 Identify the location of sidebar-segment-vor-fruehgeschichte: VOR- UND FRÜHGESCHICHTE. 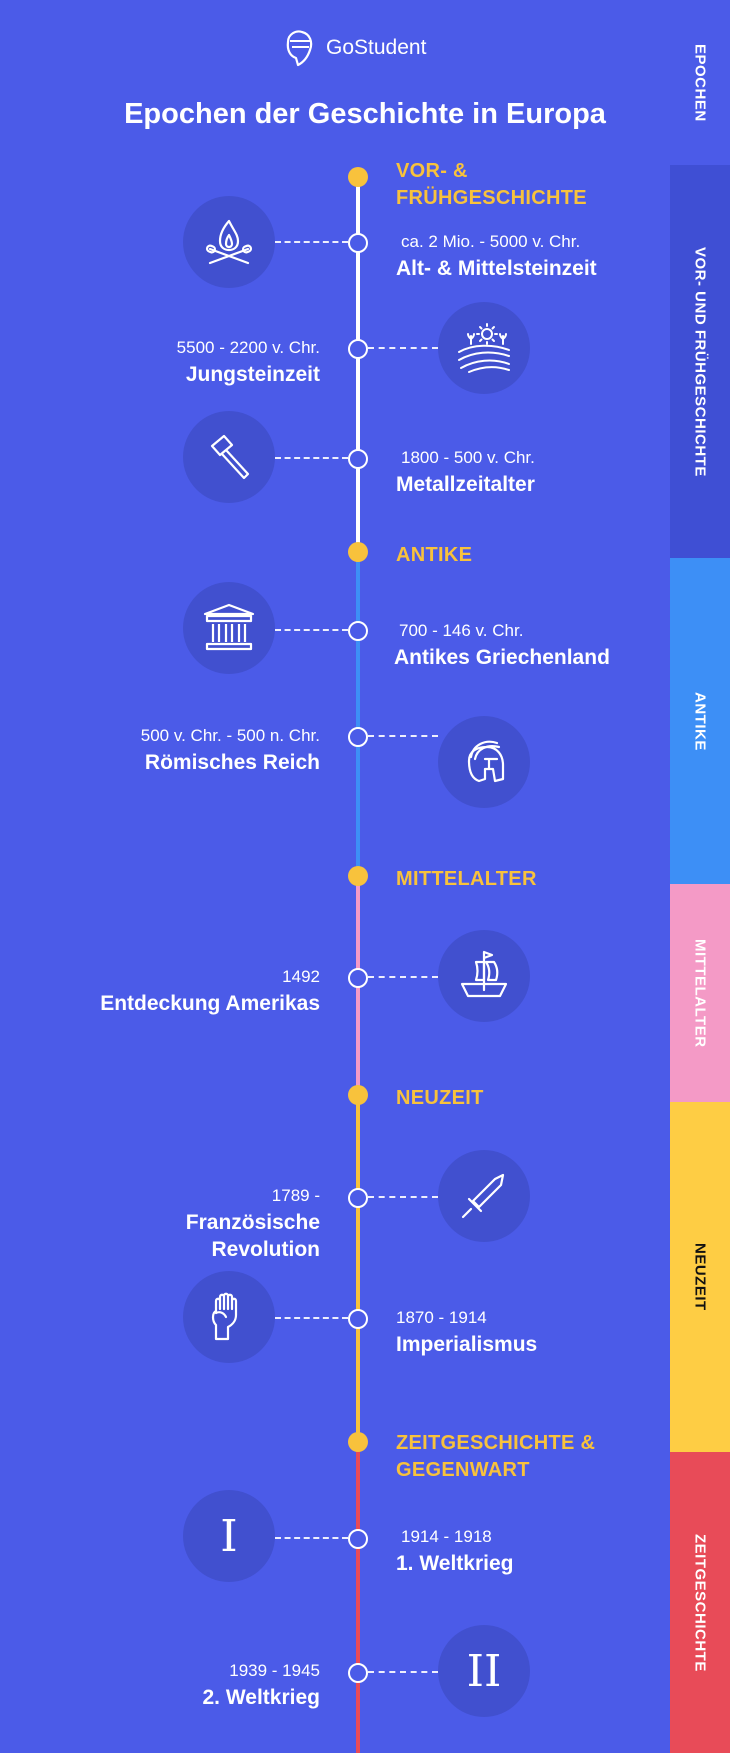
(700, 361).